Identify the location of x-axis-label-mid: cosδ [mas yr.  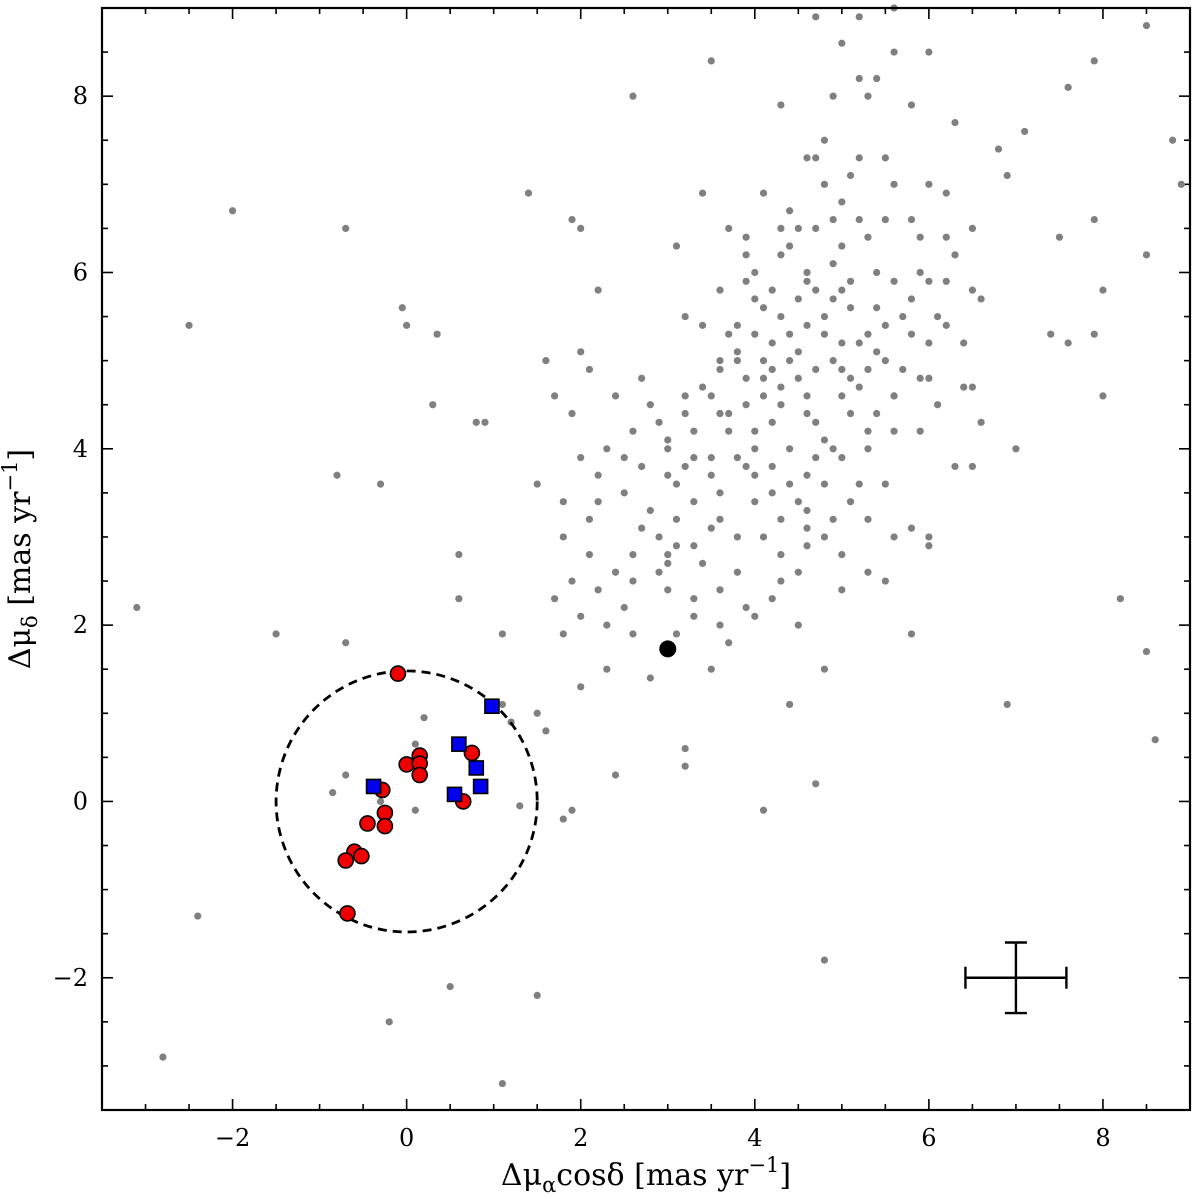
(652, 1175).